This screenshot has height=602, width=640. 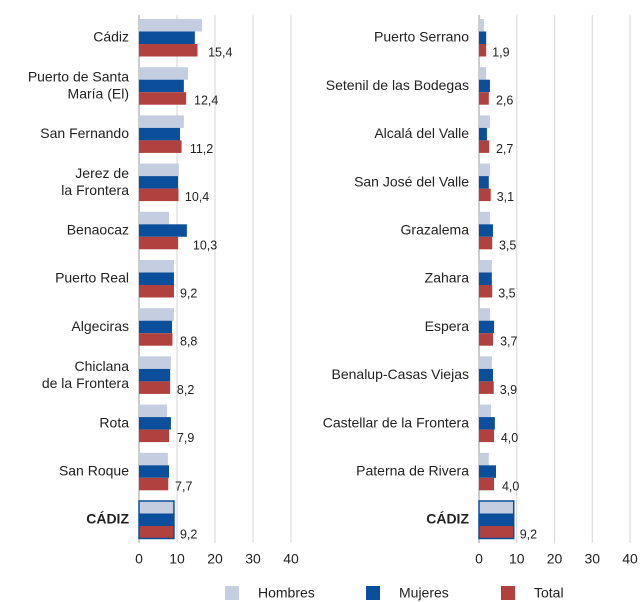 I want to click on value-label: 10,4, so click(x=197, y=197).